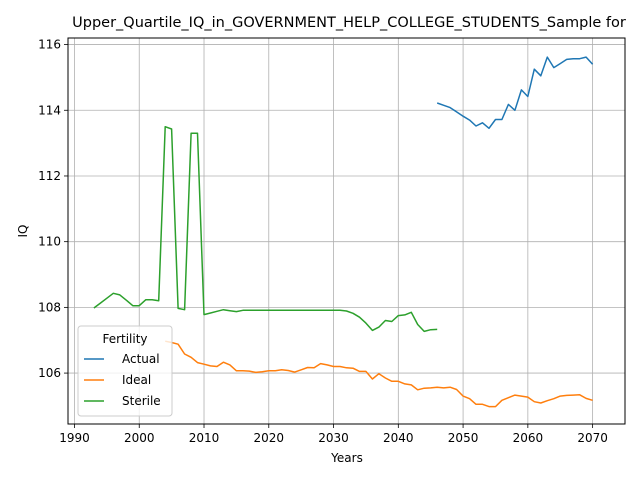  I want to click on x-tick-label: 2020, so click(269, 438).